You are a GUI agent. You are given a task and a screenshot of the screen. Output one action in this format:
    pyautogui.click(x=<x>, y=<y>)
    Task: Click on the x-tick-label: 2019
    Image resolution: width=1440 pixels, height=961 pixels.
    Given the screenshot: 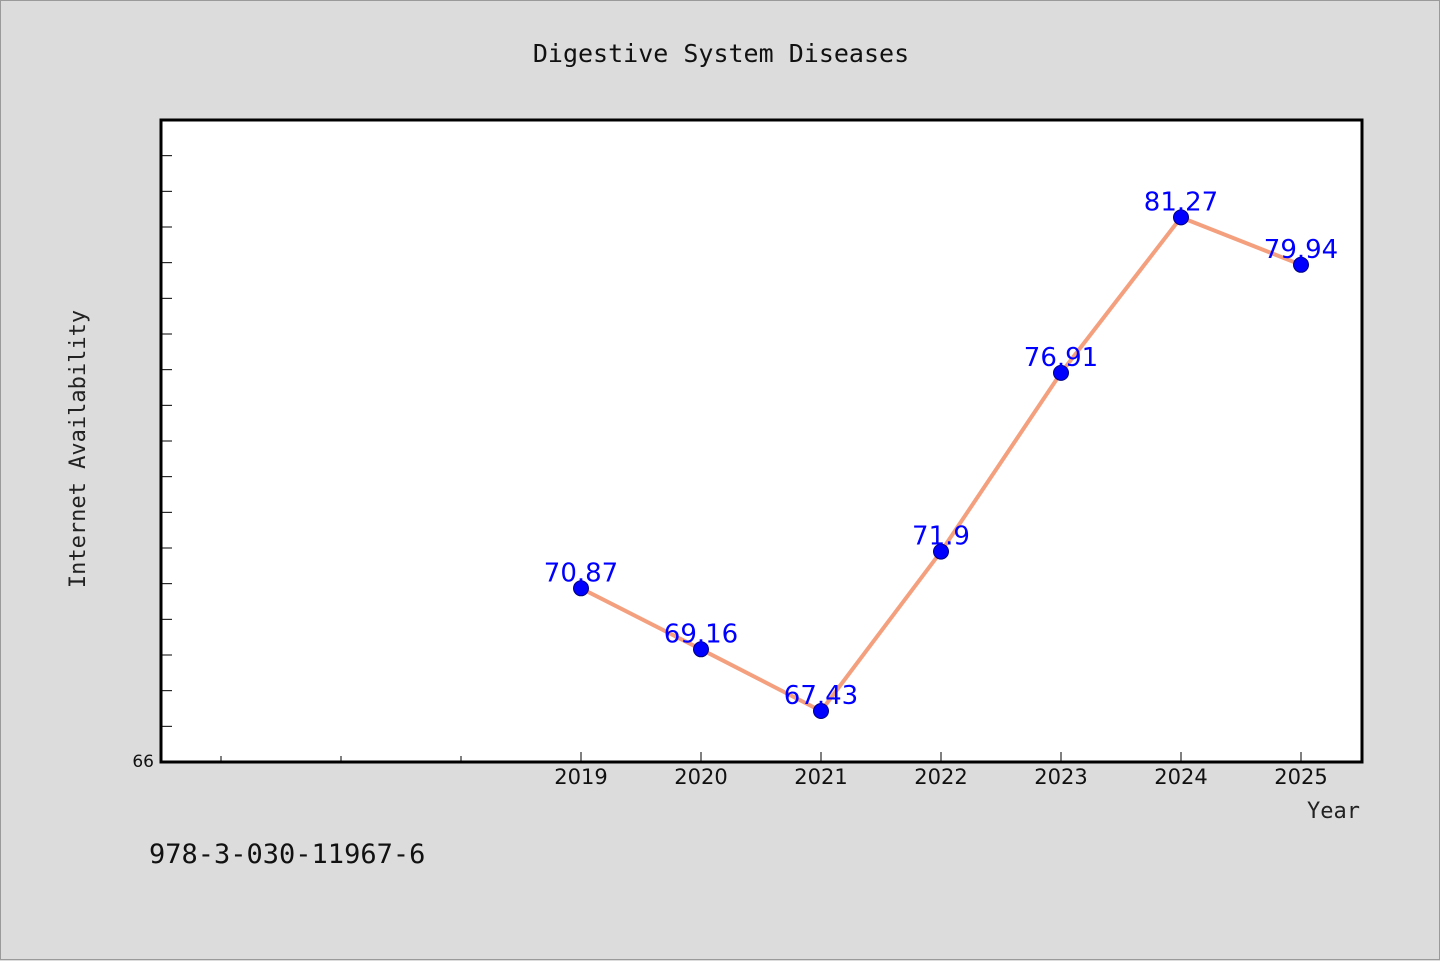 What is the action you would take?
    pyautogui.click(x=580, y=777)
    